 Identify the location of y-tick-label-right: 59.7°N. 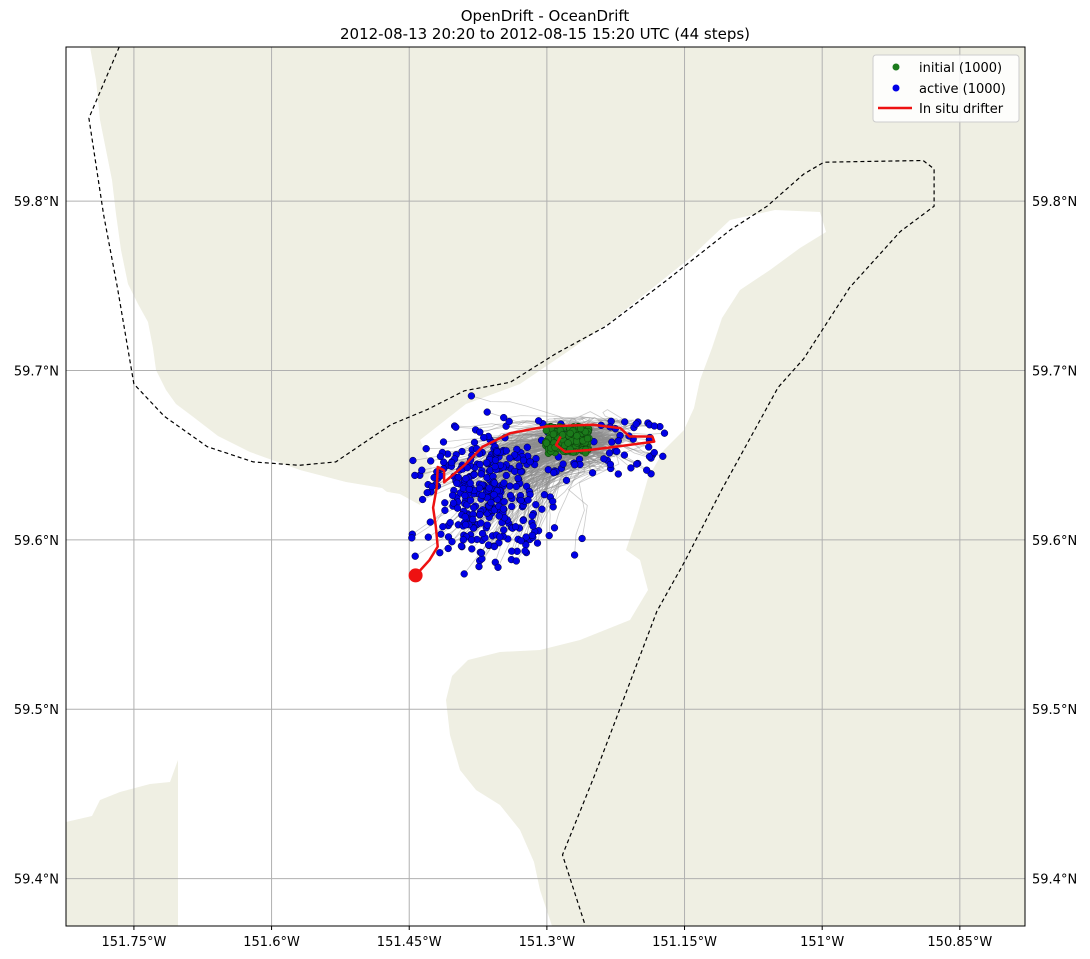
(1054, 371).